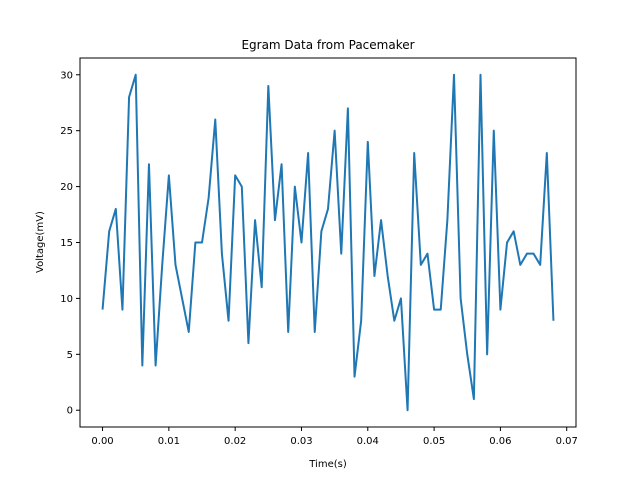  What do you see at coordinates (500, 441) in the screenshot?
I see `x-tick-label: 0.06` at bounding box center [500, 441].